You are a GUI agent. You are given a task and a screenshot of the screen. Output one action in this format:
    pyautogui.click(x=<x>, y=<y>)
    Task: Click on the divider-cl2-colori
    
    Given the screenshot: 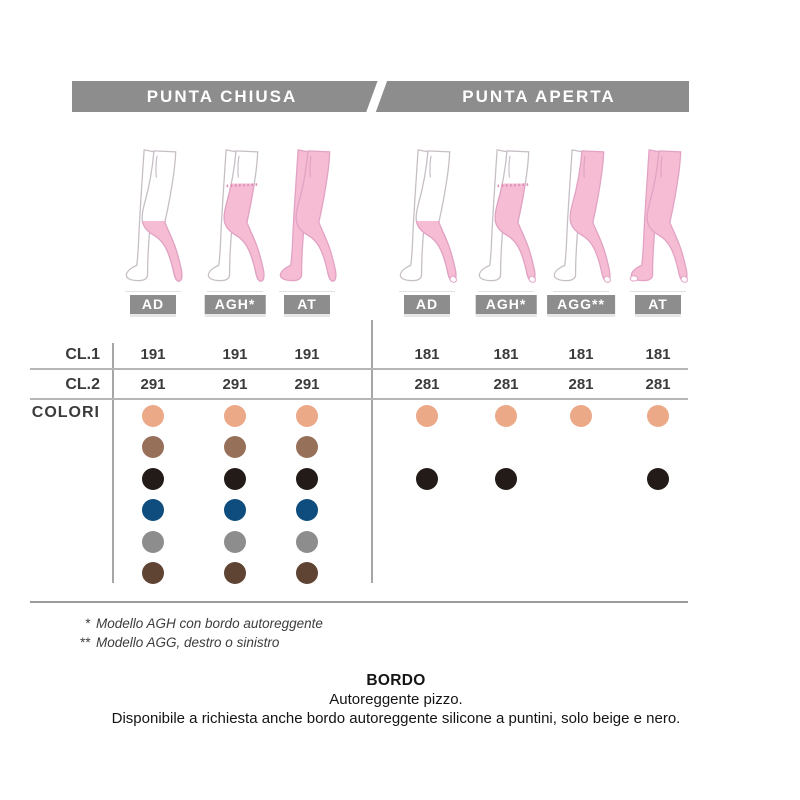 What is the action you would take?
    pyautogui.click(x=359, y=399)
    